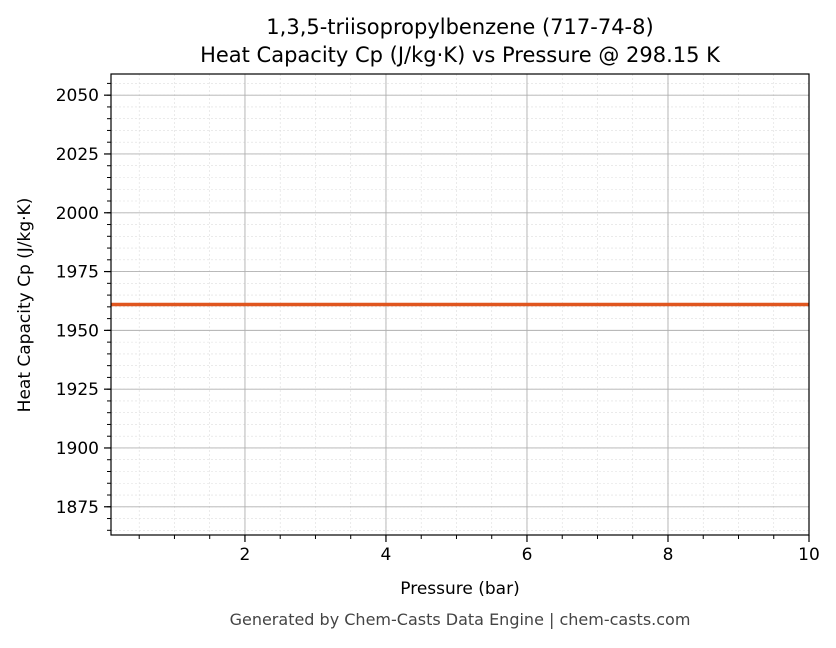 This screenshot has height=648, width=836. I want to click on y-tick-label: 1975, so click(77, 273).